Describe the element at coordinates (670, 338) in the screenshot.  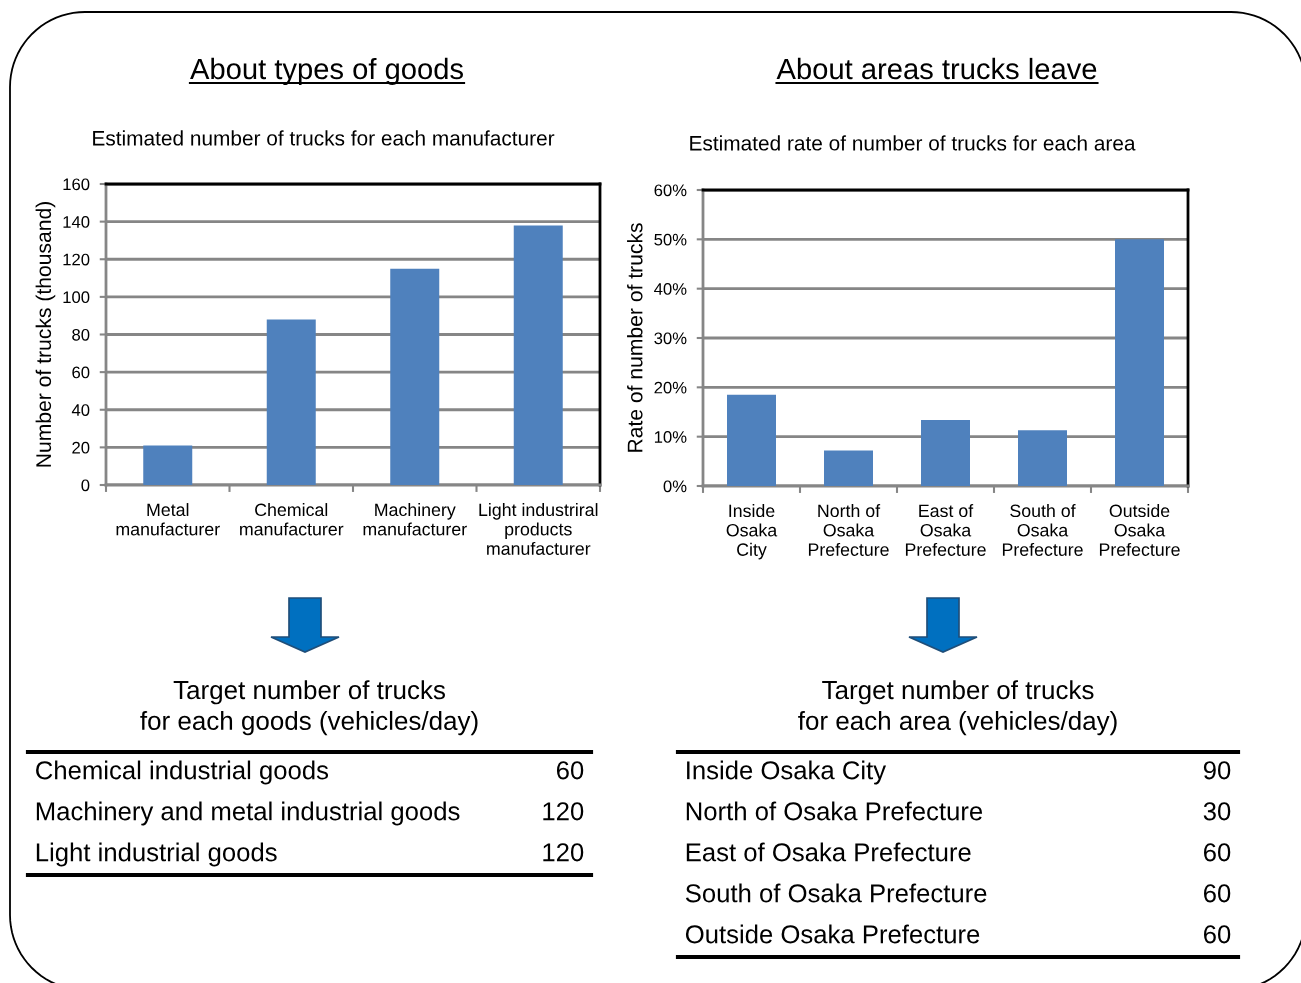
I see `y-tick-label: 30%` at that location.